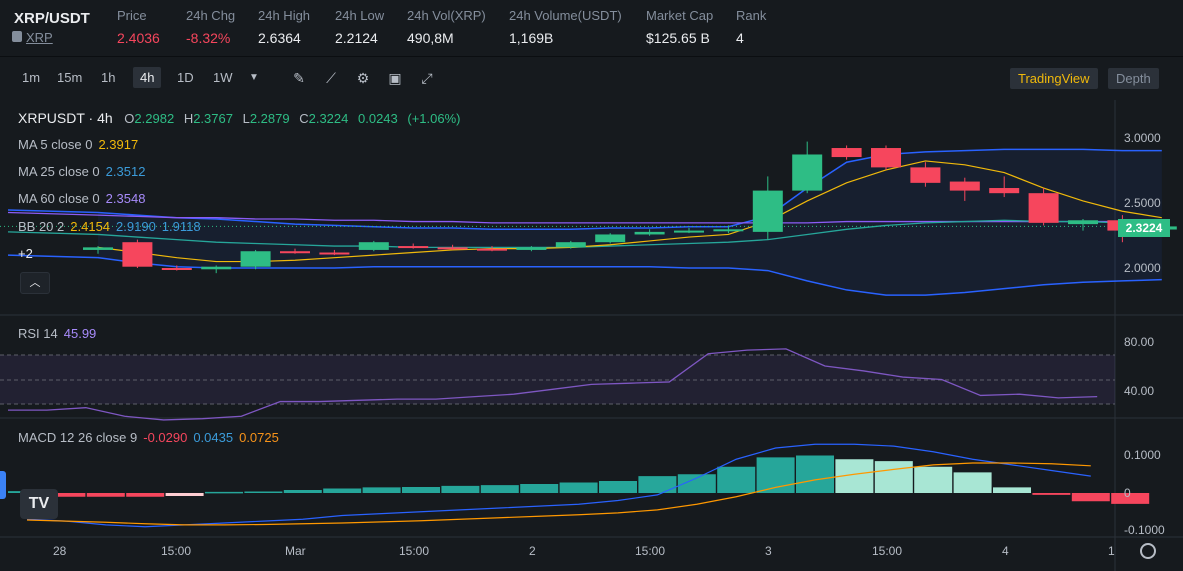 The image size is (1183, 571). I want to click on bb-lower: 1.9118, so click(181, 226).